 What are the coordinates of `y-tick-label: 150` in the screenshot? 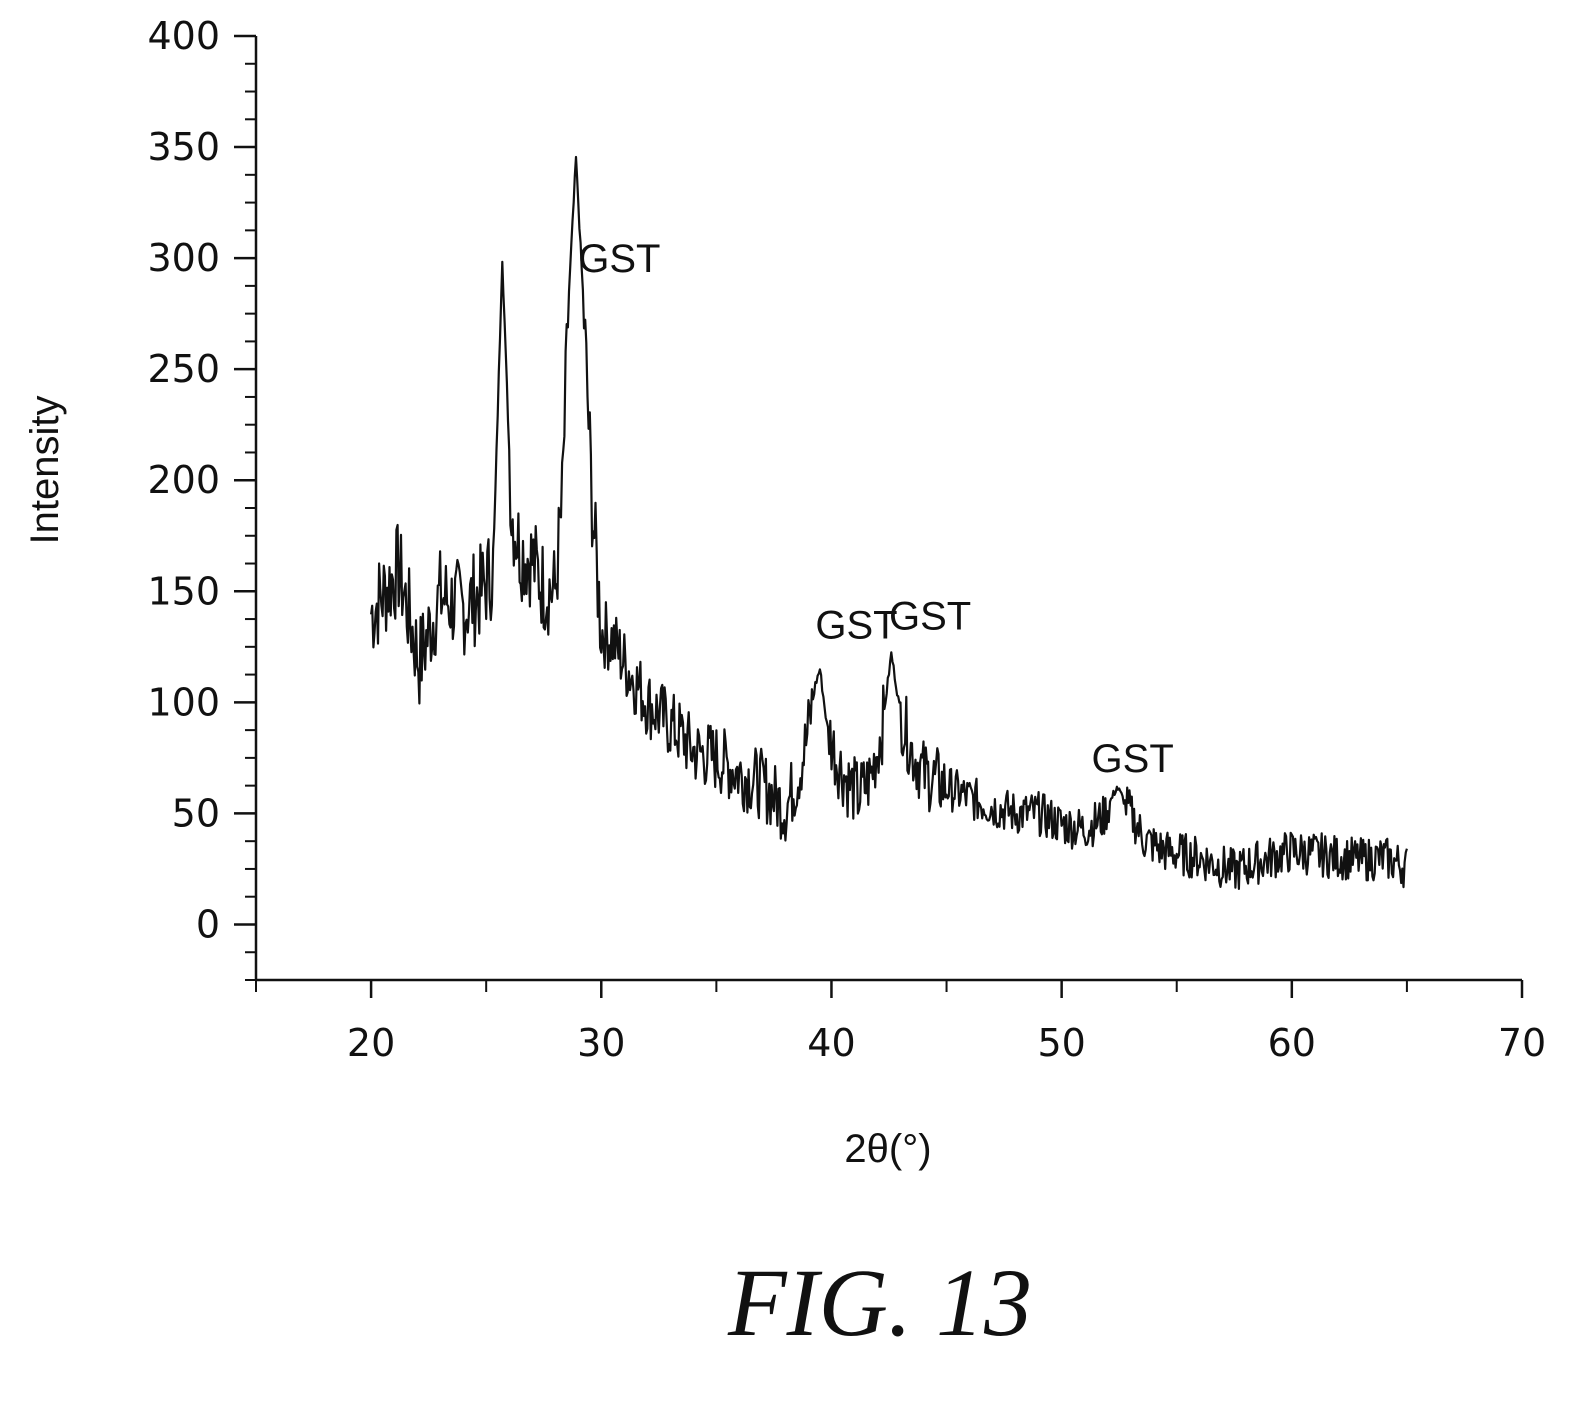 It's located at (183, 591).